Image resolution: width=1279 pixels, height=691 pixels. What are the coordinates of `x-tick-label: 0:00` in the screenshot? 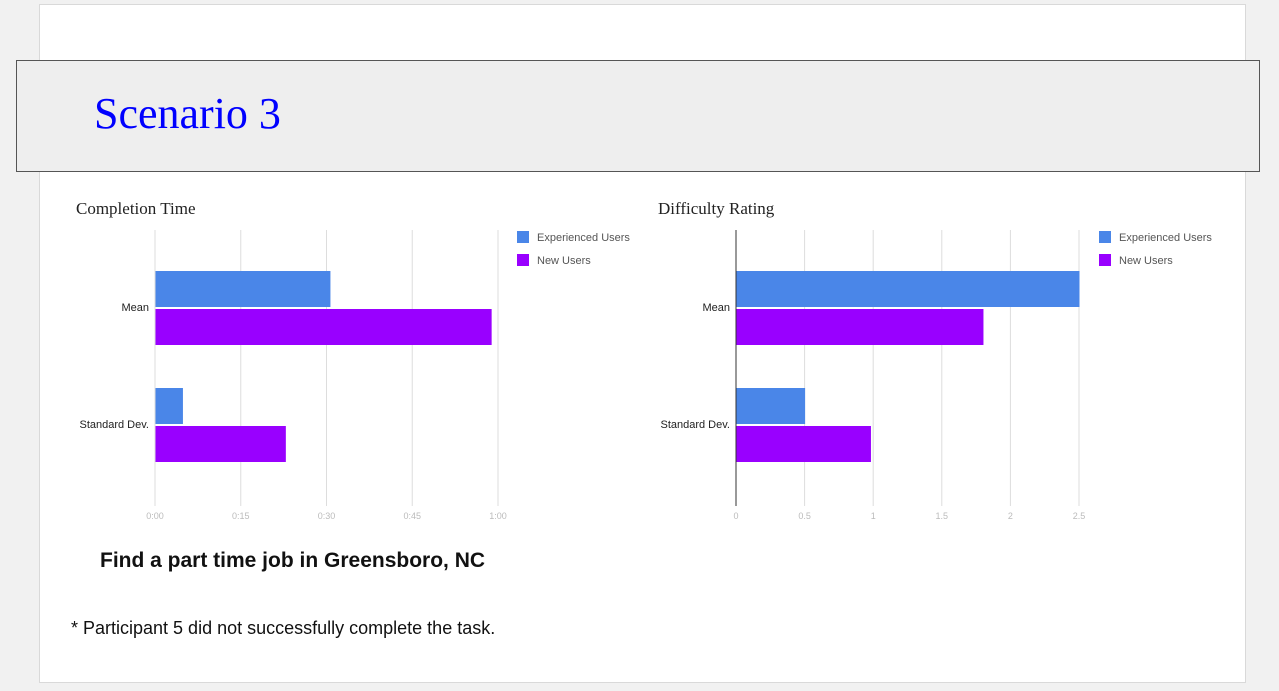 It's located at (155, 516).